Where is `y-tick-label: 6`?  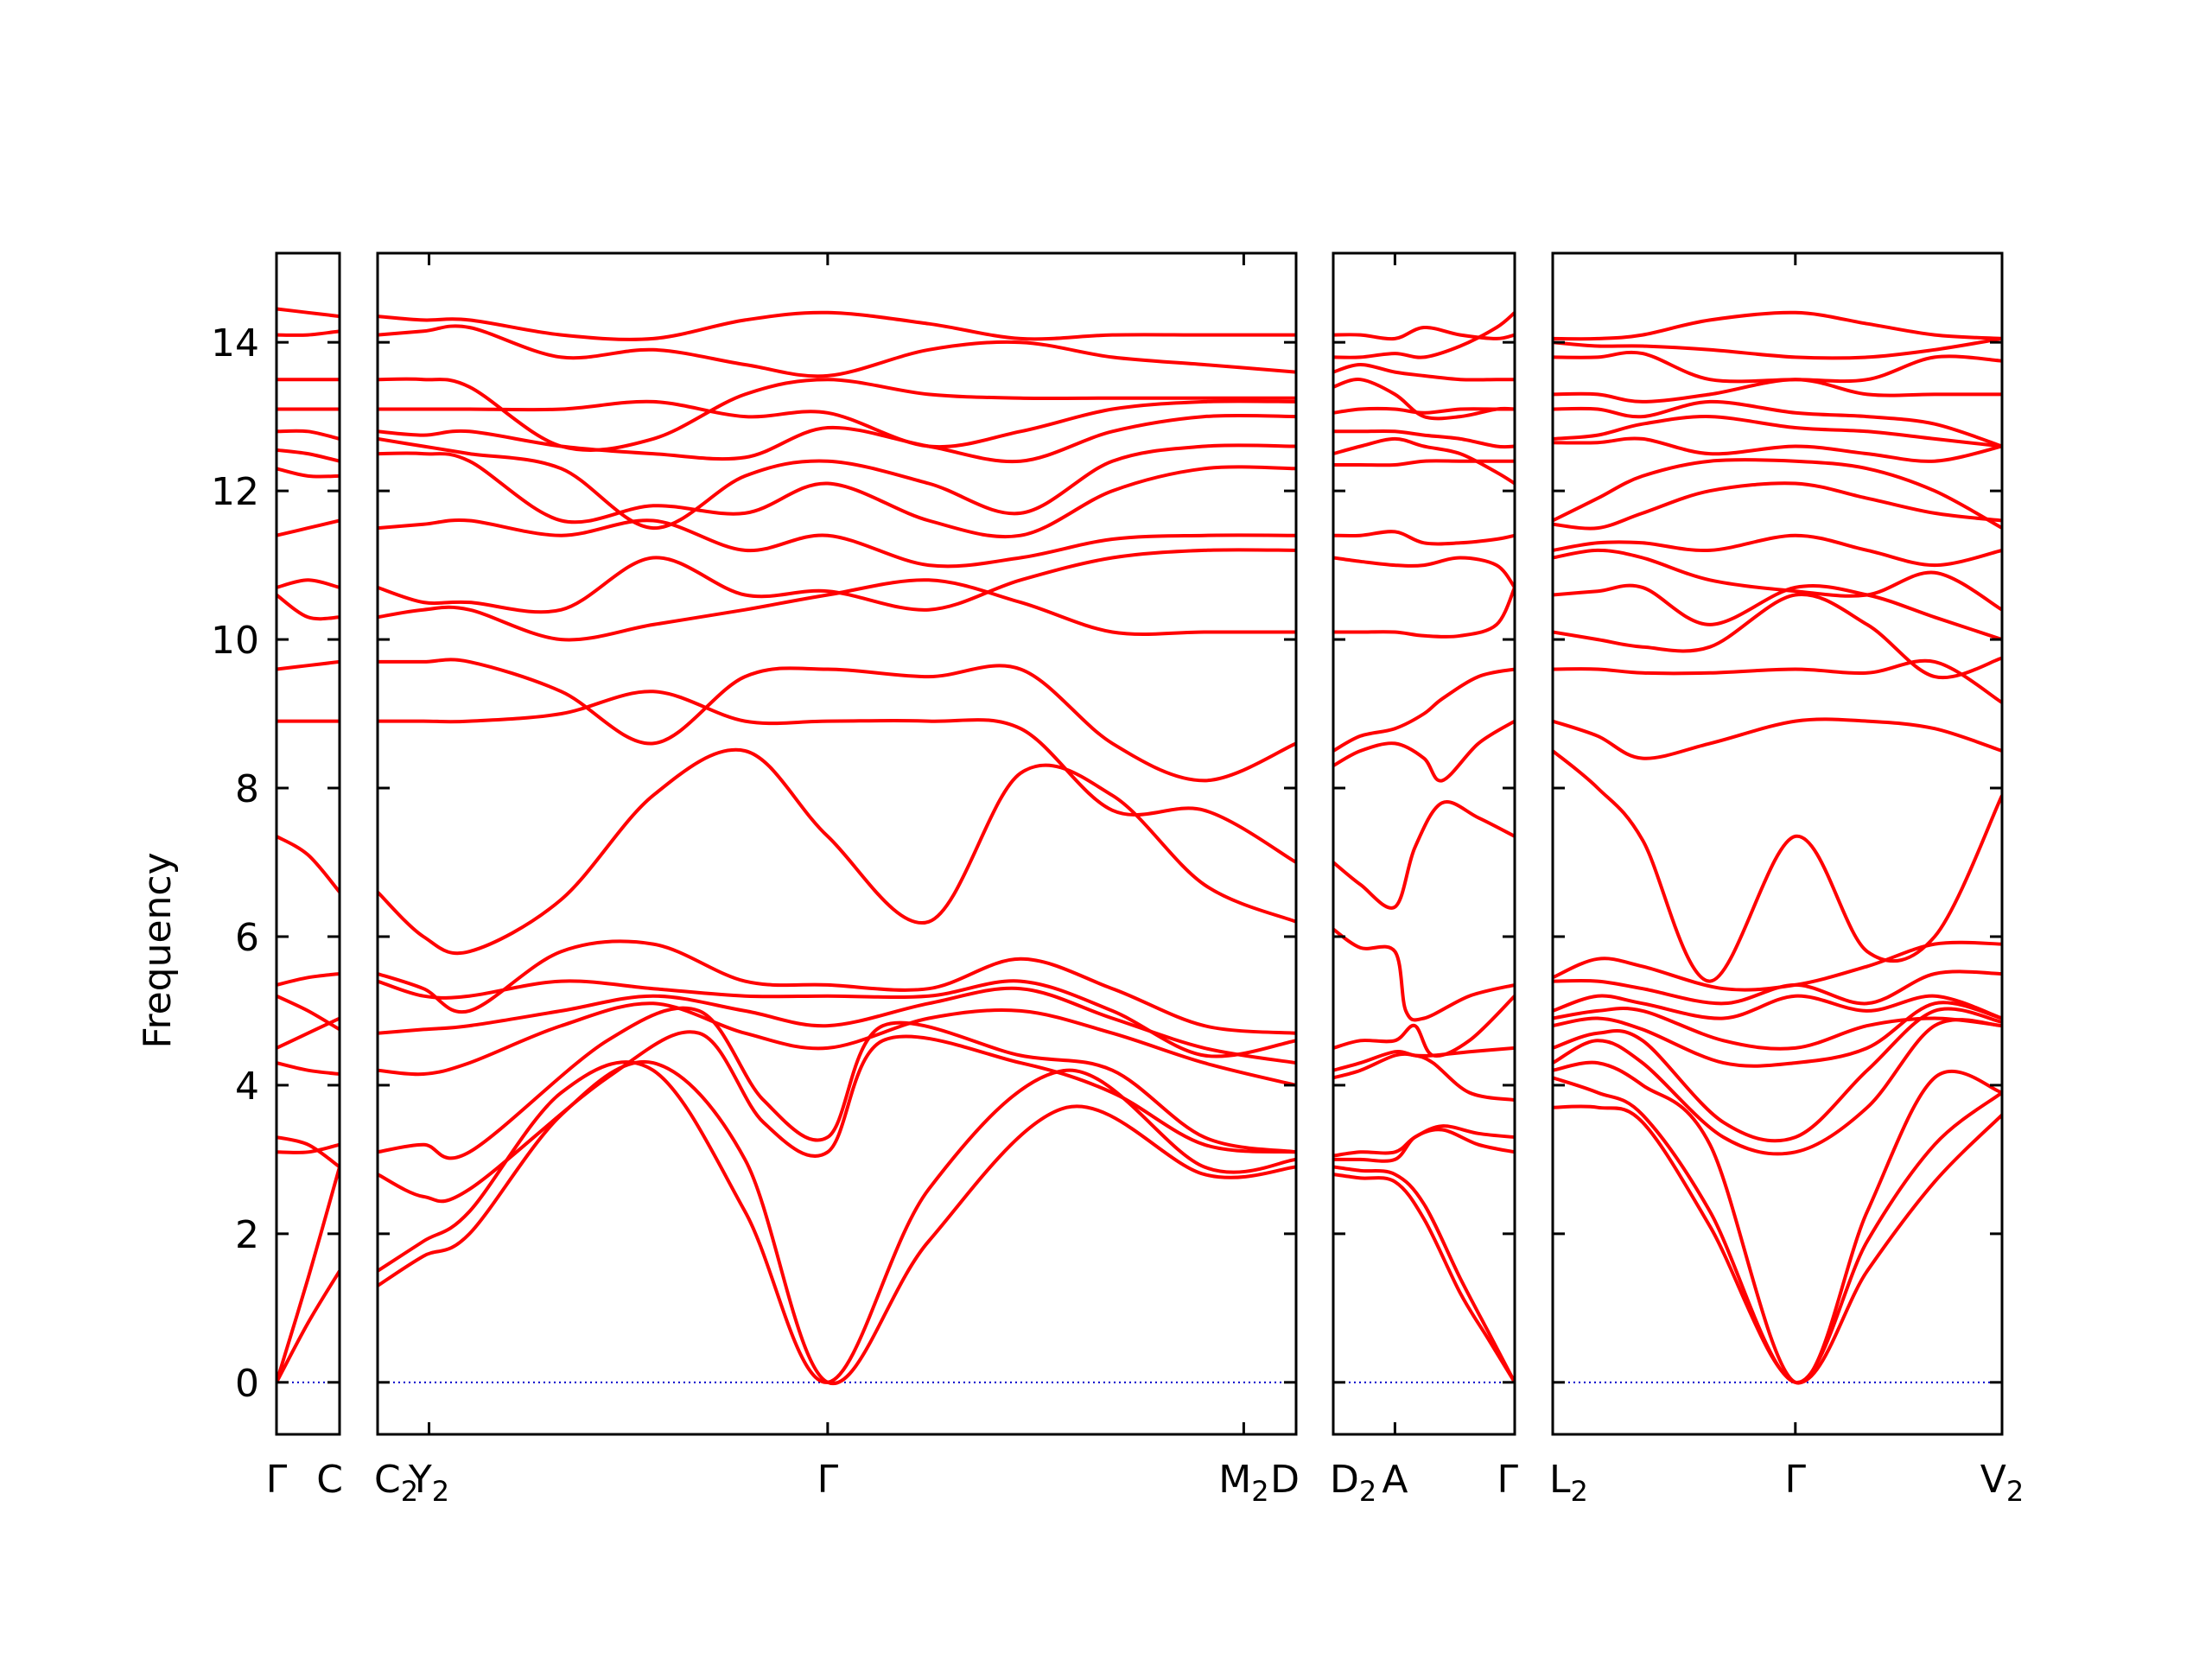
y-tick-label: 6 is located at coordinates (247, 938).